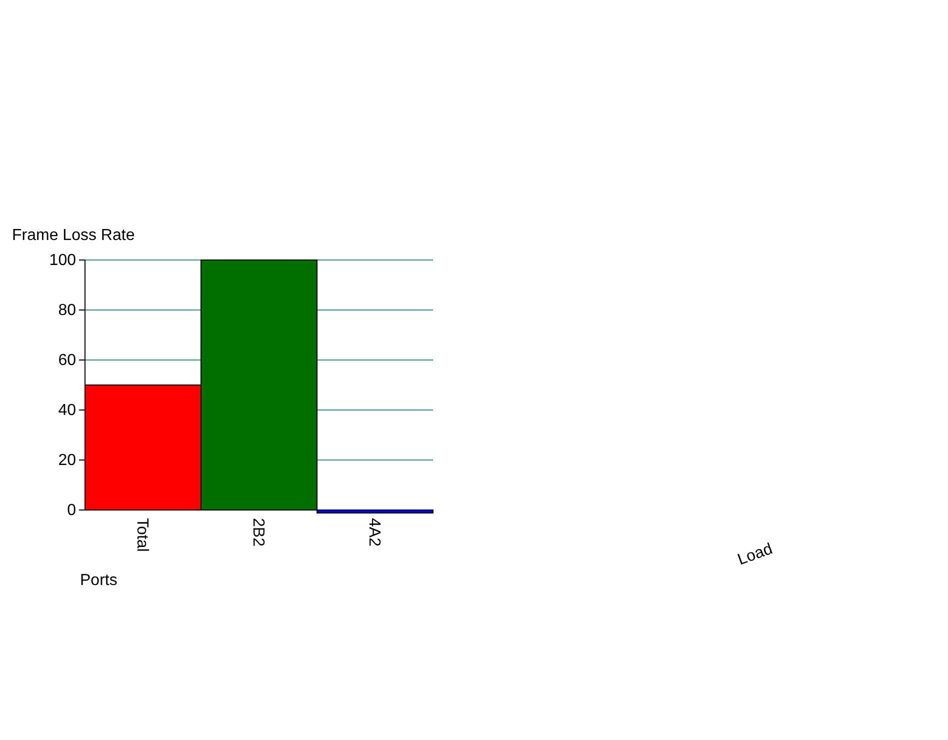  What do you see at coordinates (67, 461) in the screenshot?
I see `y-tick-label: 20` at bounding box center [67, 461].